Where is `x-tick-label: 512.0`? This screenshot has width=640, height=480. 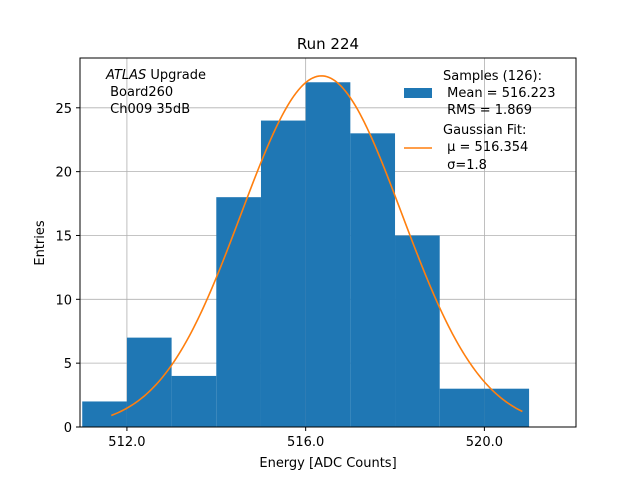
x-tick-label: 512.0 is located at coordinates (126, 442).